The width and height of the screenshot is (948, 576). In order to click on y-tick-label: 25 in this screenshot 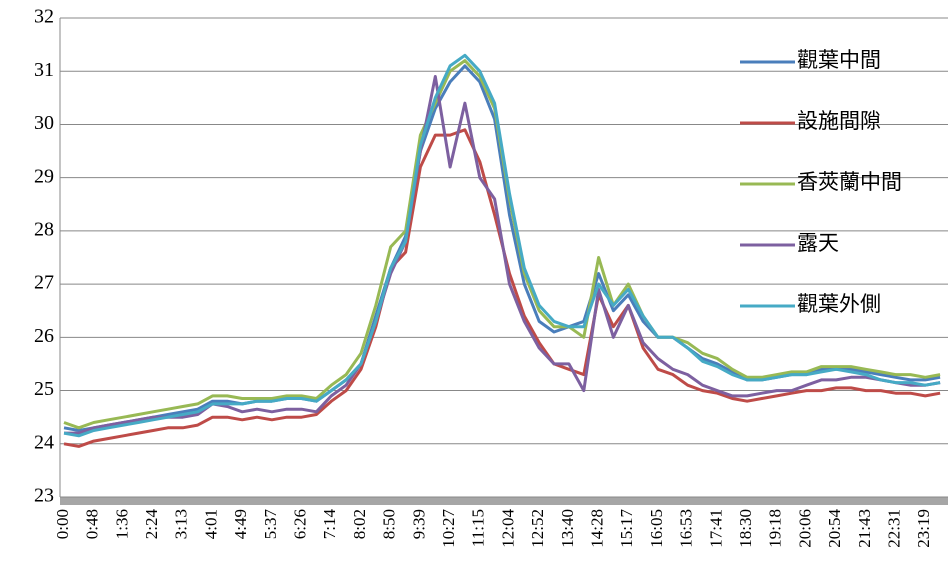, I will do `click(44, 389)`.